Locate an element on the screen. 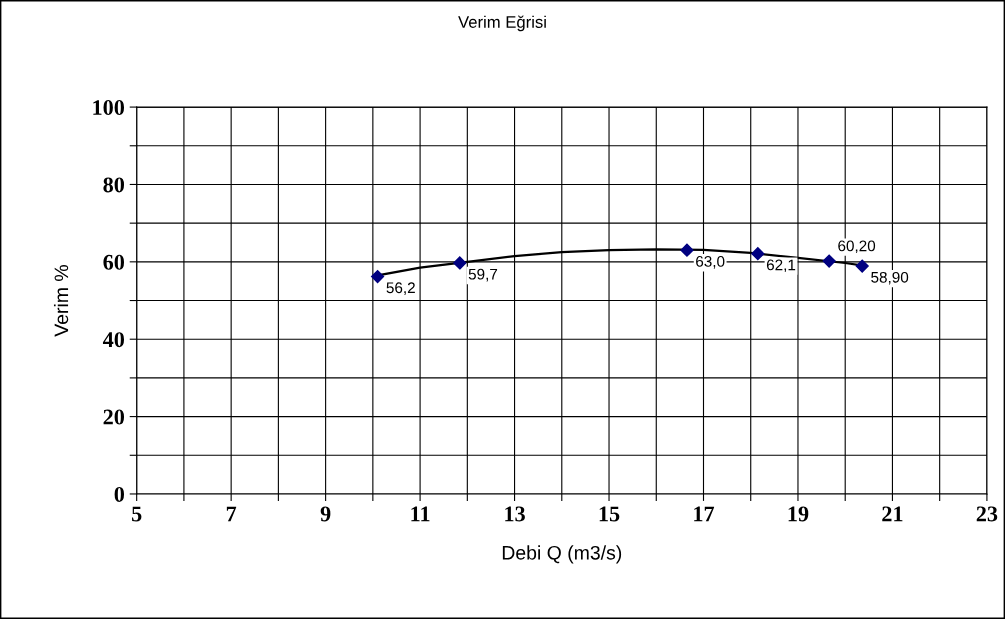 The height and width of the screenshot is (619, 1005). x-tick-label: 17 is located at coordinates (704, 514).